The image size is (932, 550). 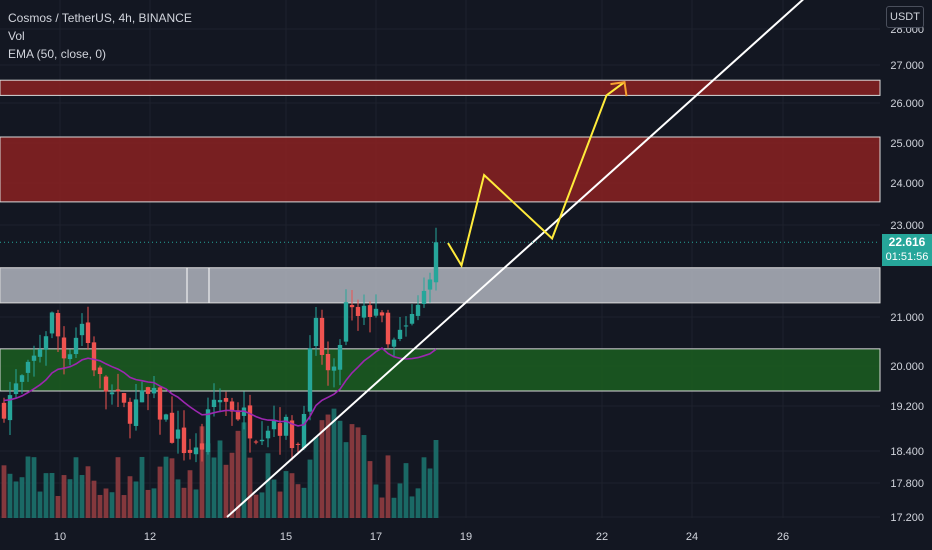 What do you see at coordinates (57, 54) in the screenshot?
I see `ema-indicator-label: EMA (50, close, 0)` at bounding box center [57, 54].